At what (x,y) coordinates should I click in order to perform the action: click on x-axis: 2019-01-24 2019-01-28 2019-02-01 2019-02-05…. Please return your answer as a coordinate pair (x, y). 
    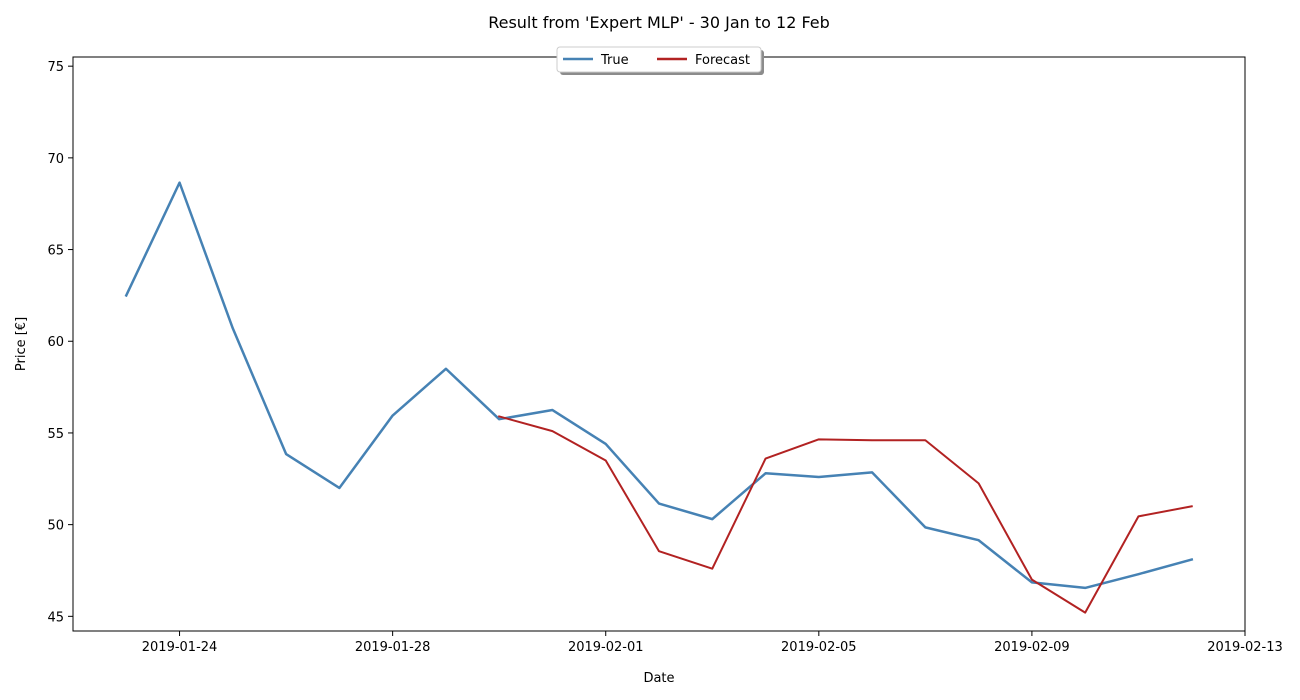
    Looking at the image, I should click on (712, 643).